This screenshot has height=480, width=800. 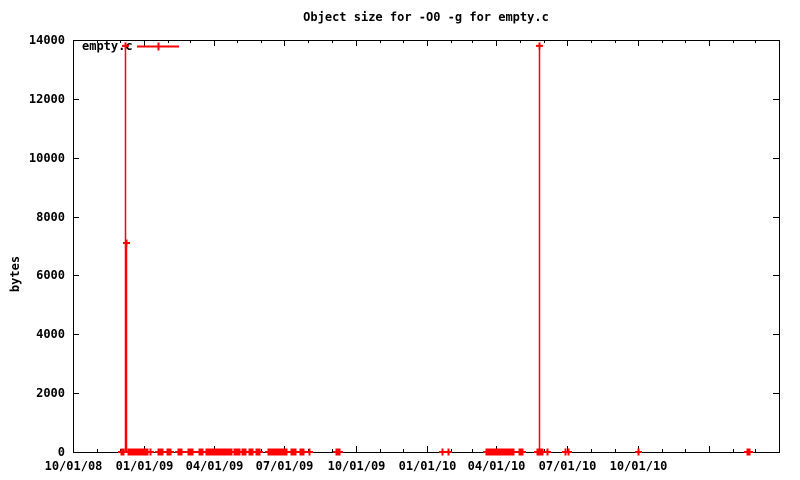 I want to click on y-tick-labels: 0 2000 4000 6000 8000 10000 12000 14000, so click(x=47, y=246).